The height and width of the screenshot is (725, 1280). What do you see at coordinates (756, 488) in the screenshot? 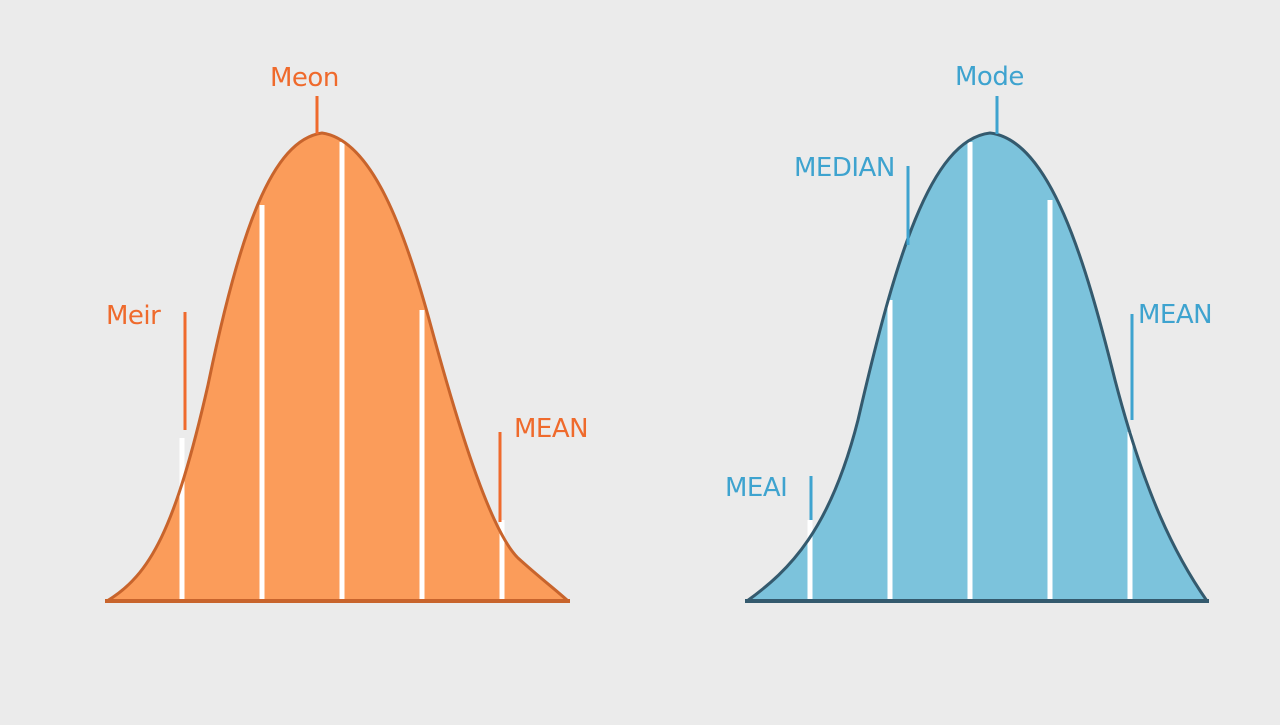
I see `blue-label-lower-left: MEAI` at bounding box center [756, 488].